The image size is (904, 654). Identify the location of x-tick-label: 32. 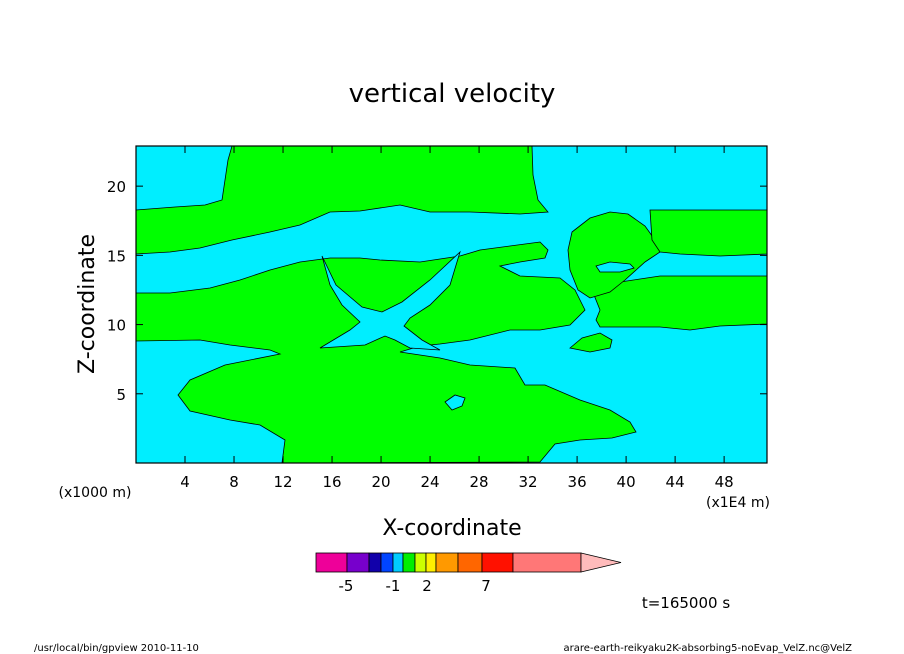
(528, 482).